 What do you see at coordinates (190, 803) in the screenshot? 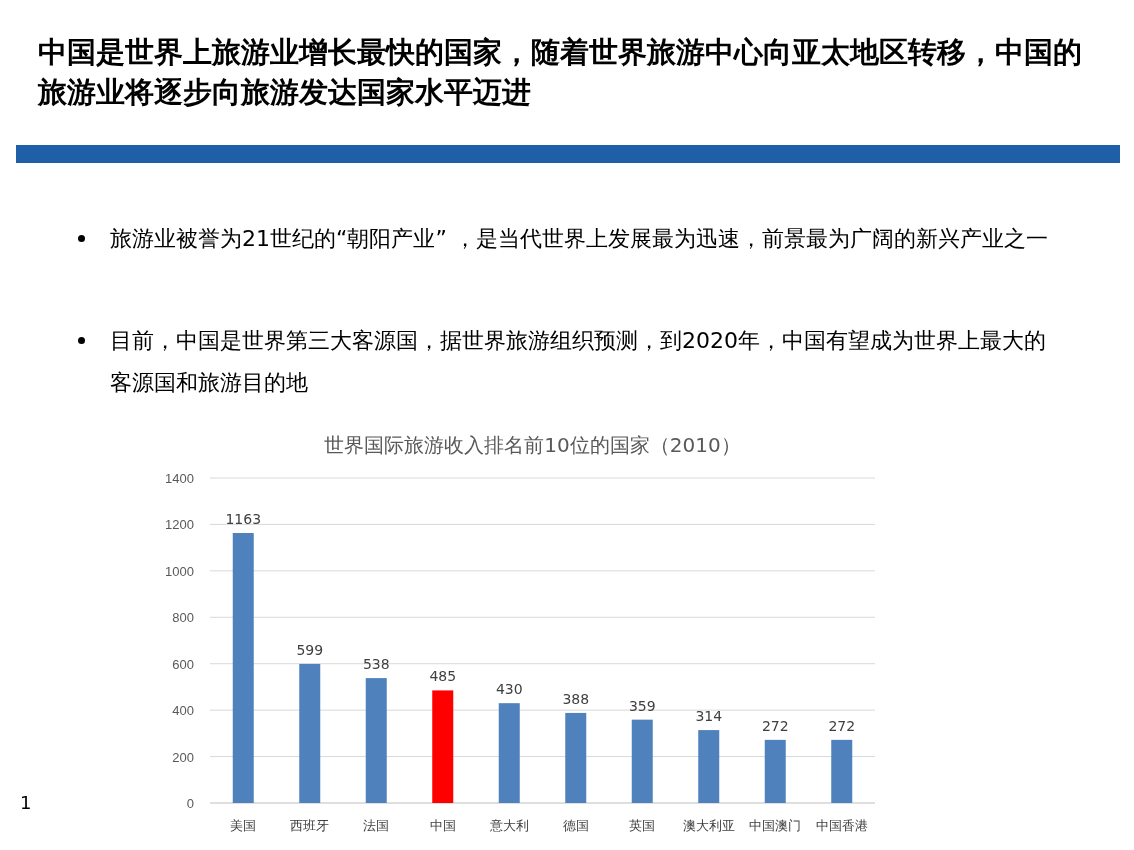
I see `y-tick-label: 0` at bounding box center [190, 803].